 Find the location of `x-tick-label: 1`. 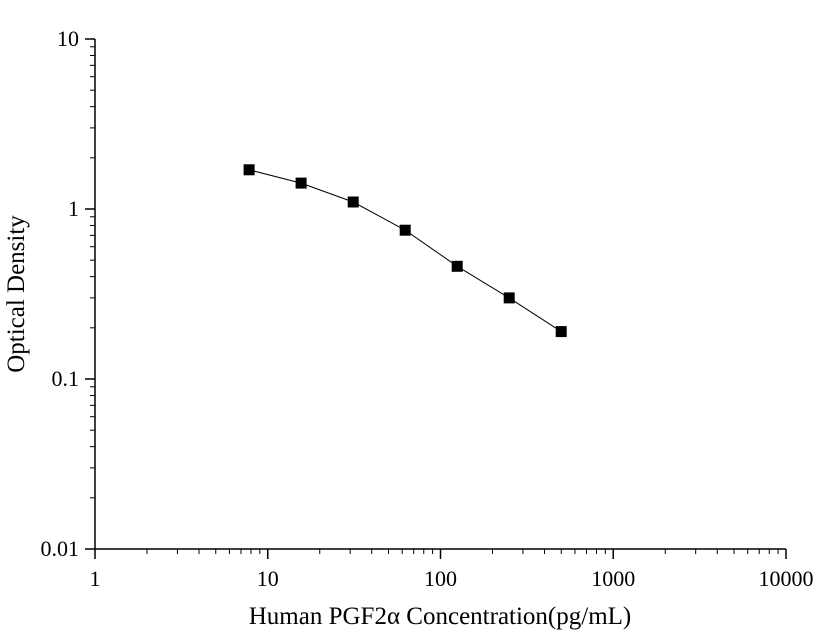

x-tick-label: 1 is located at coordinates (95, 578).